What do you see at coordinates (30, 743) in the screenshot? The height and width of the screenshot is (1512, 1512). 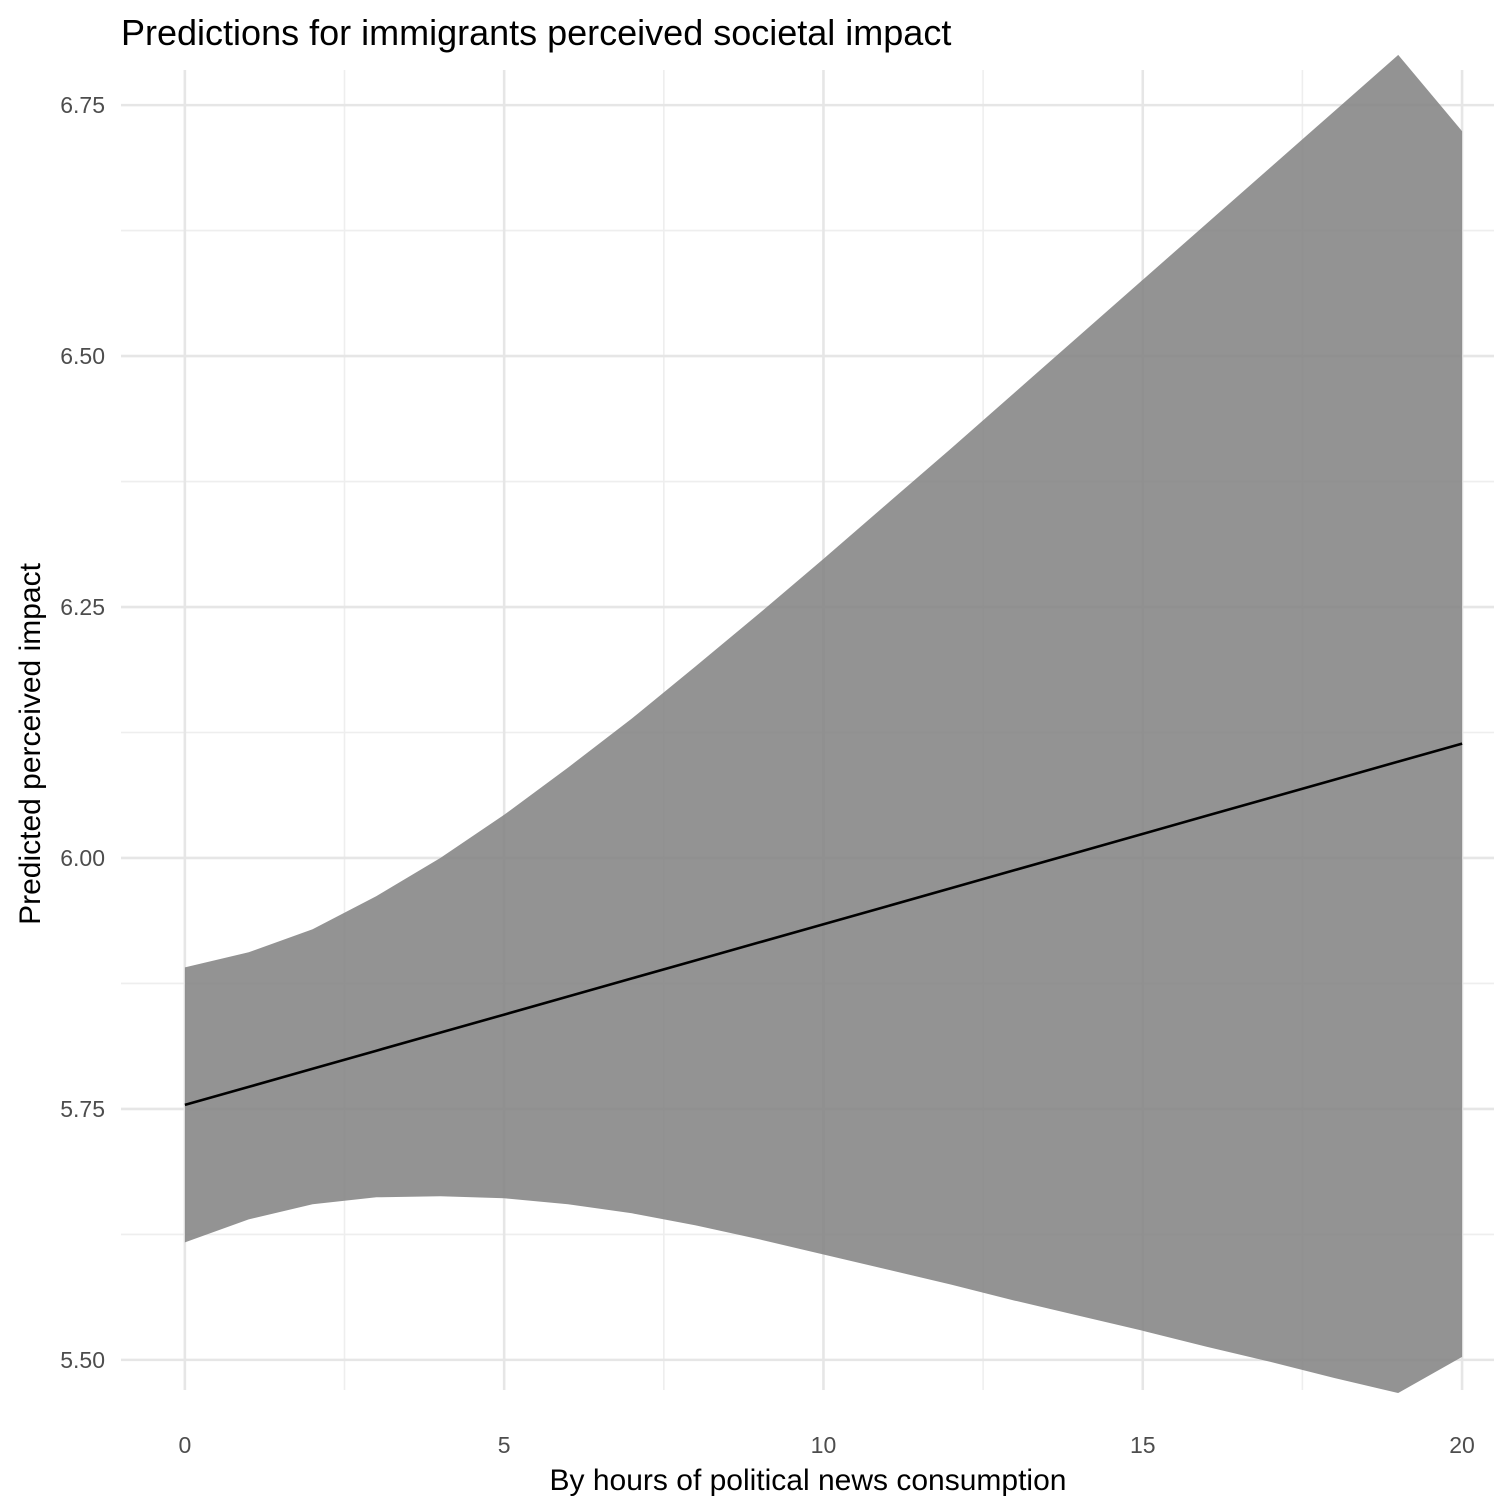 I see `y-axis-title: Predicted perceived impact` at bounding box center [30, 743].